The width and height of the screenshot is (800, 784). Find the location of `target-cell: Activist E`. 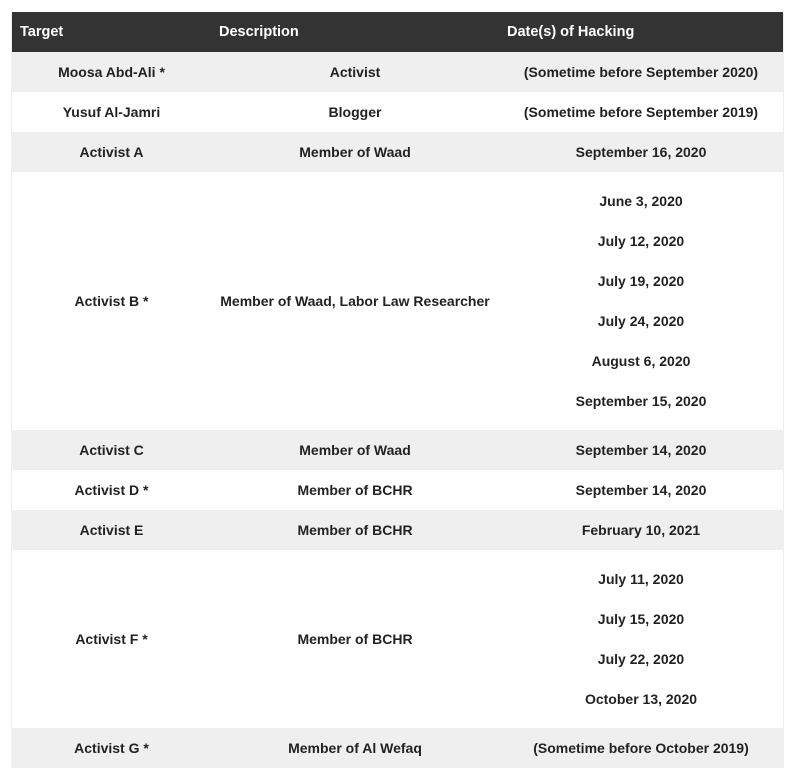

target-cell: Activist E is located at coordinates (111, 530).